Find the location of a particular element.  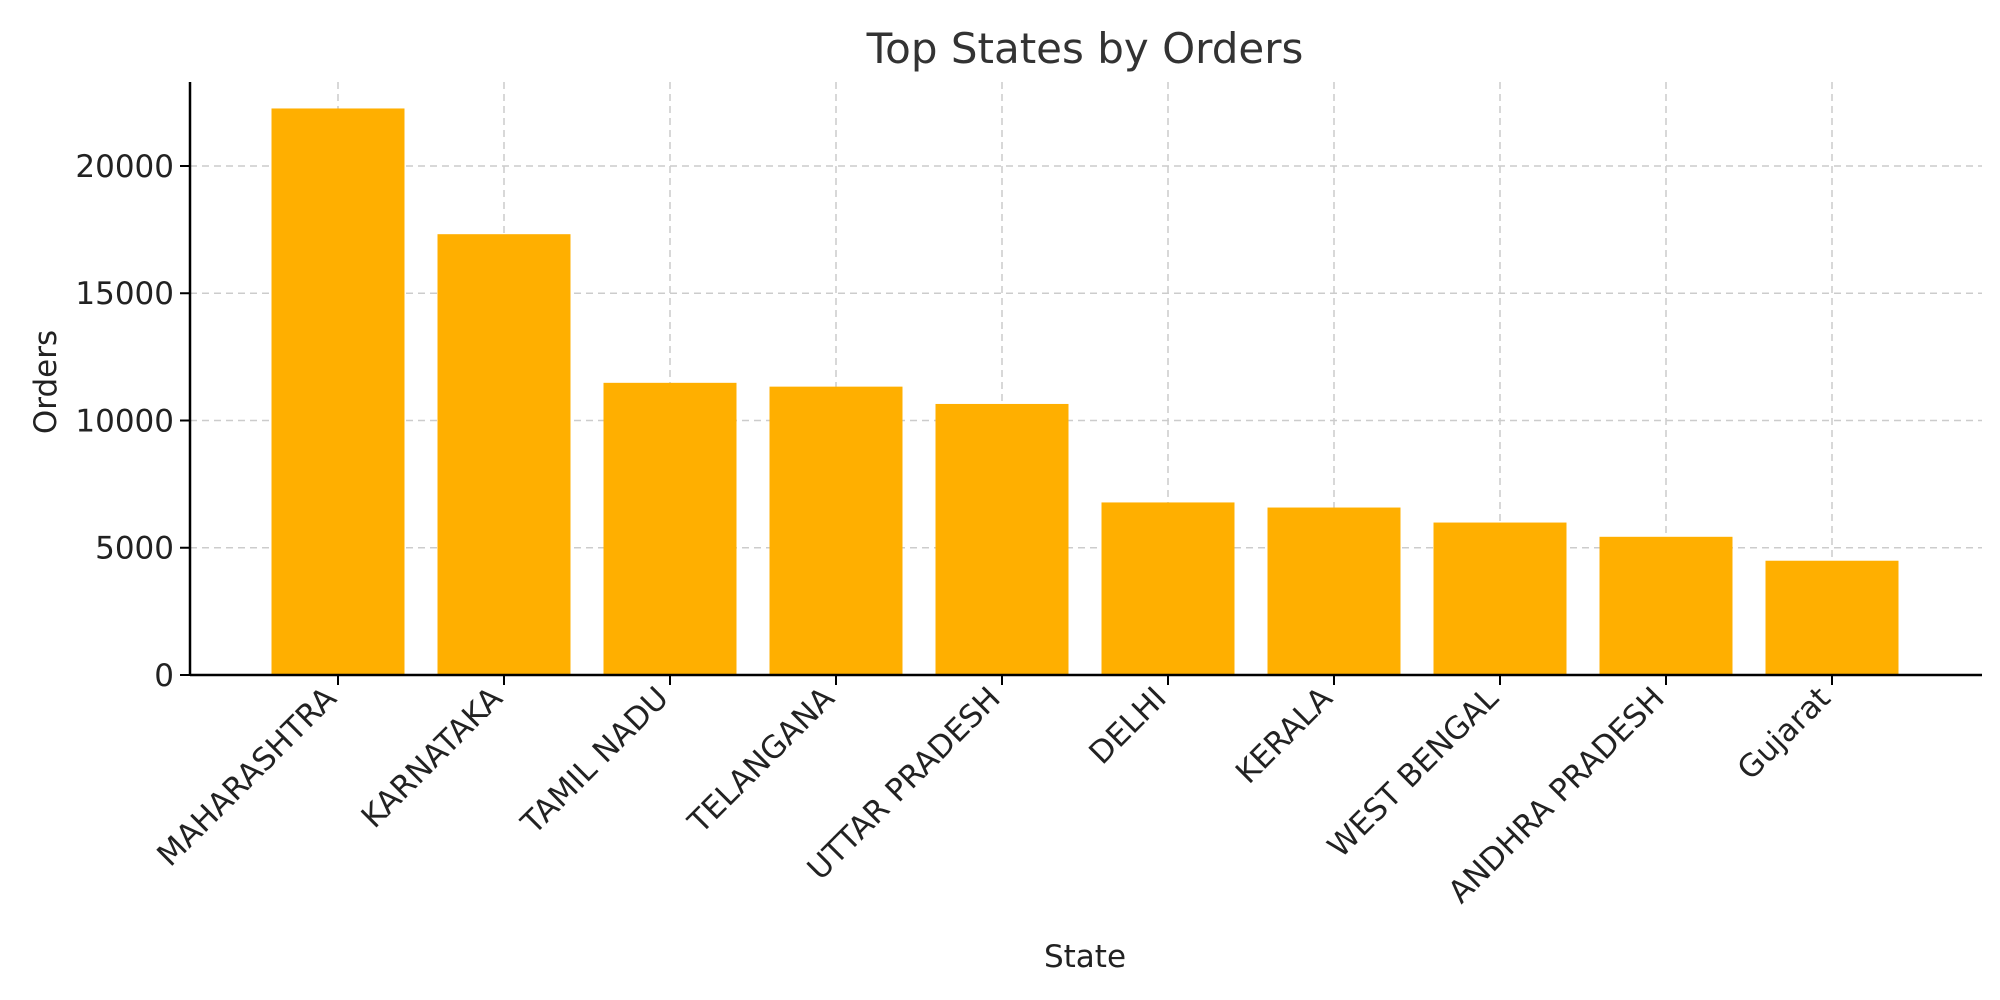

x-tick-label: Gujarat is located at coordinates (1784, 733).